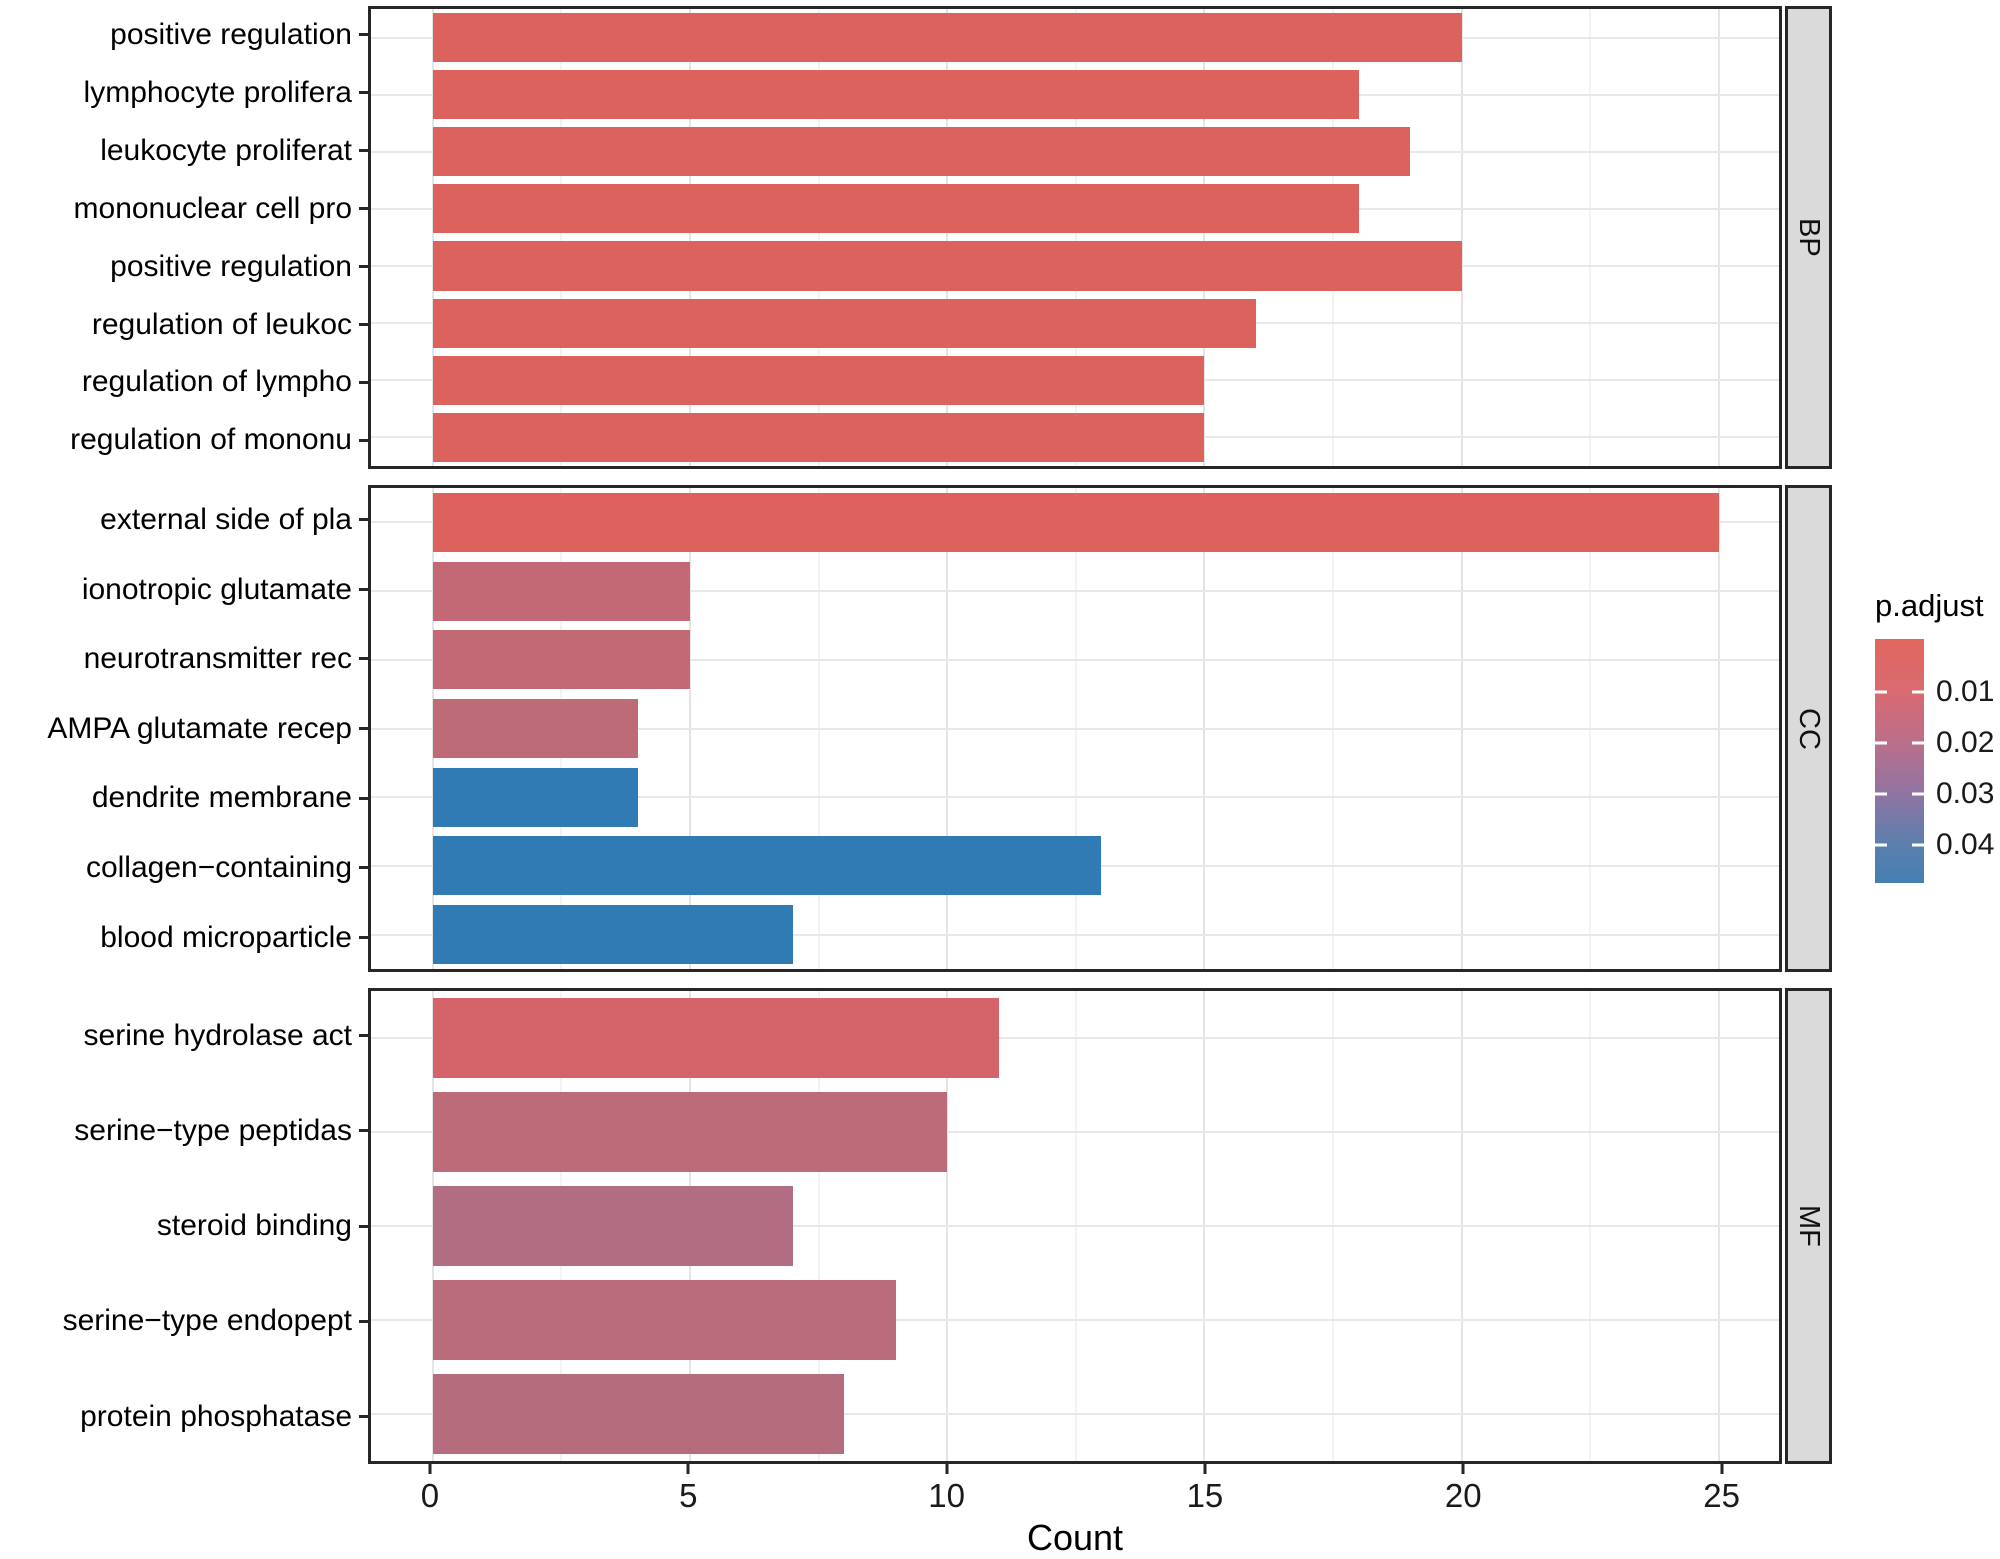  Describe the element at coordinates (1205, 1495) in the screenshot. I see `x-tick-label: 15` at that location.